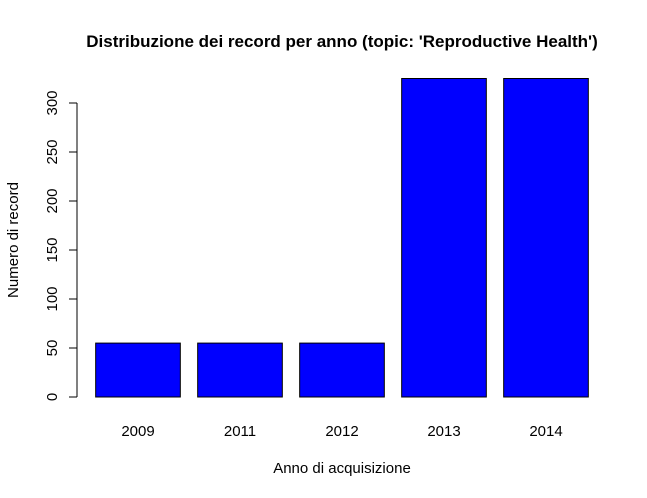  Describe the element at coordinates (52, 348) in the screenshot. I see `y-tick-label: 50` at that location.